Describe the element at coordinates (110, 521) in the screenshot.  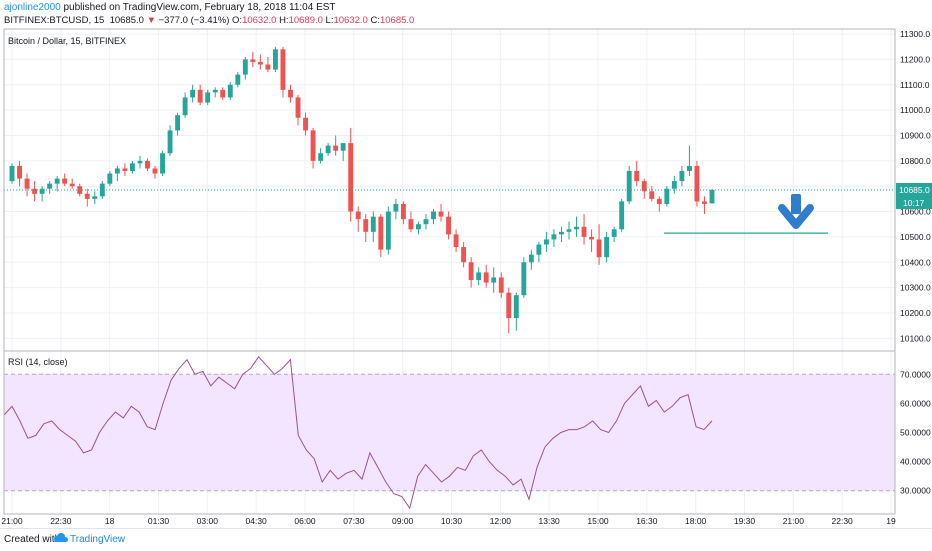
I see `time-tick-label: 18` at that location.